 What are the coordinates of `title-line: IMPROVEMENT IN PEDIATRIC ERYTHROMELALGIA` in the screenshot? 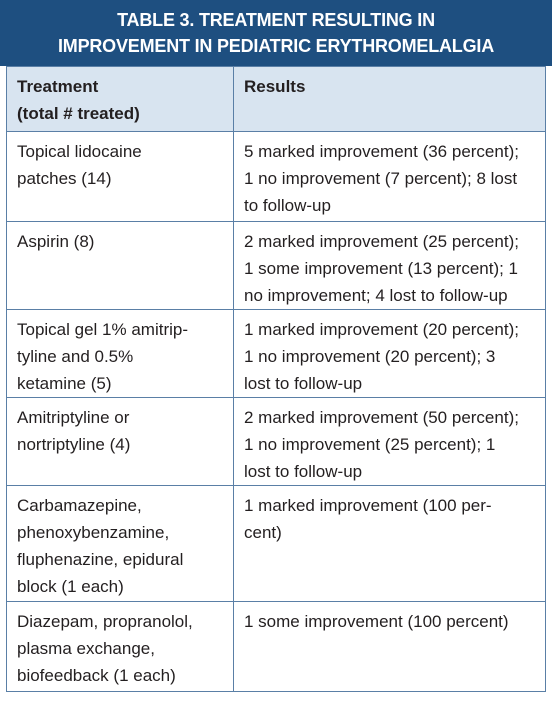 It's located at (275, 46).